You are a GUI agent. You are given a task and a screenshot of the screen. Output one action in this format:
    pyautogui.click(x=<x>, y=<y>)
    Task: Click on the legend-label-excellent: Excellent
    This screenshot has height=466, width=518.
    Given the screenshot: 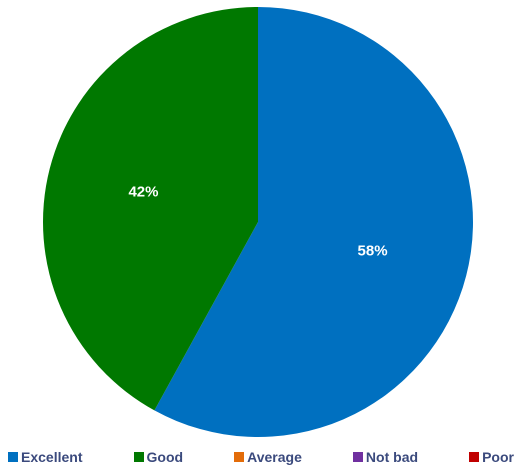 What is the action you would take?
    pyautogui.click(x=52, y=457)
    